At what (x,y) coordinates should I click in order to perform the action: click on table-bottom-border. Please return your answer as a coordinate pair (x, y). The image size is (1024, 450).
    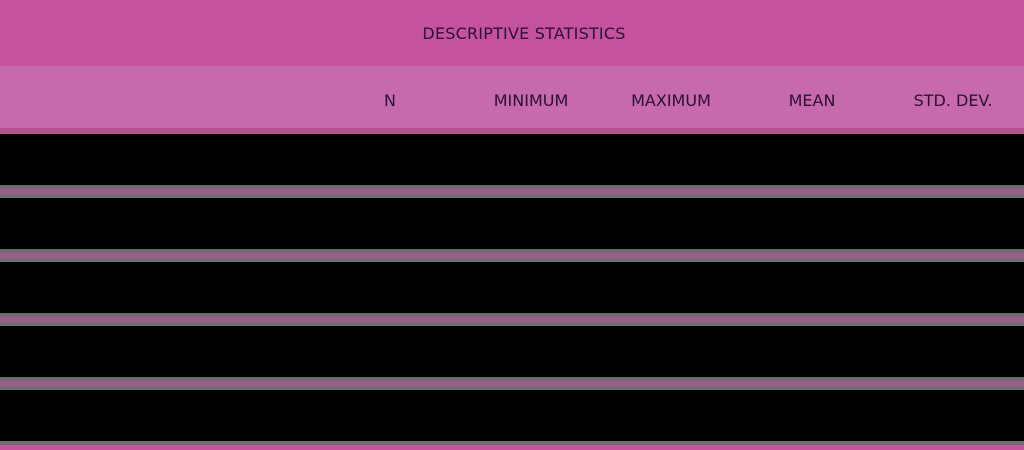
    Looking at the image, I should click on (512, 445).